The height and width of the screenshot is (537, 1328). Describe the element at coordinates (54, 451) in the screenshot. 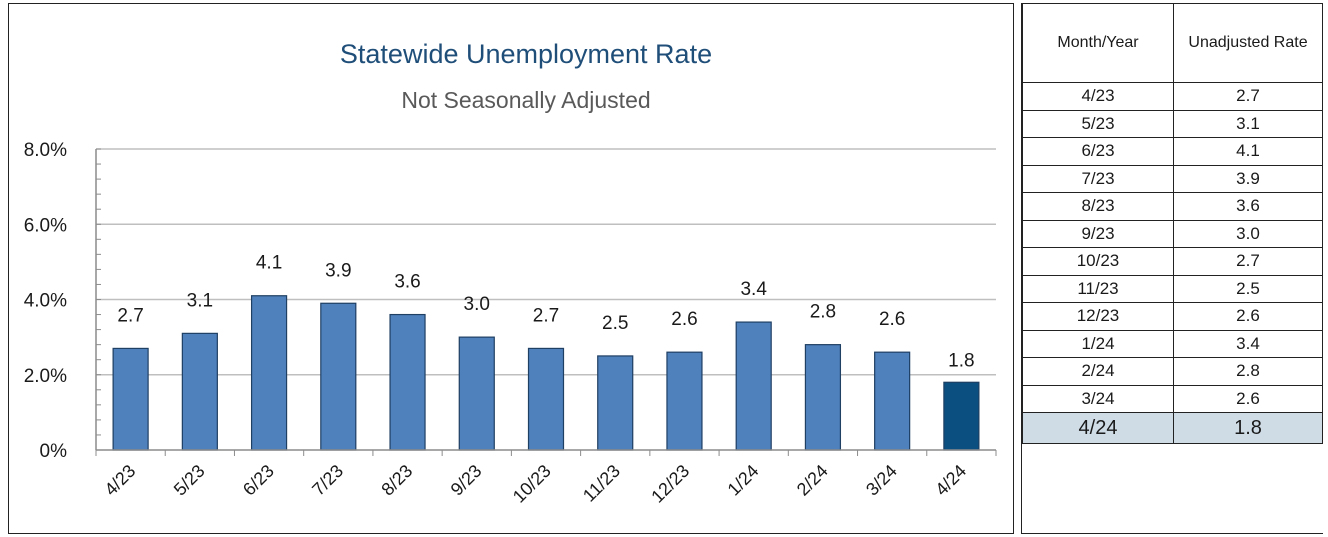

I see `y-tick-label: 0%` at that location.